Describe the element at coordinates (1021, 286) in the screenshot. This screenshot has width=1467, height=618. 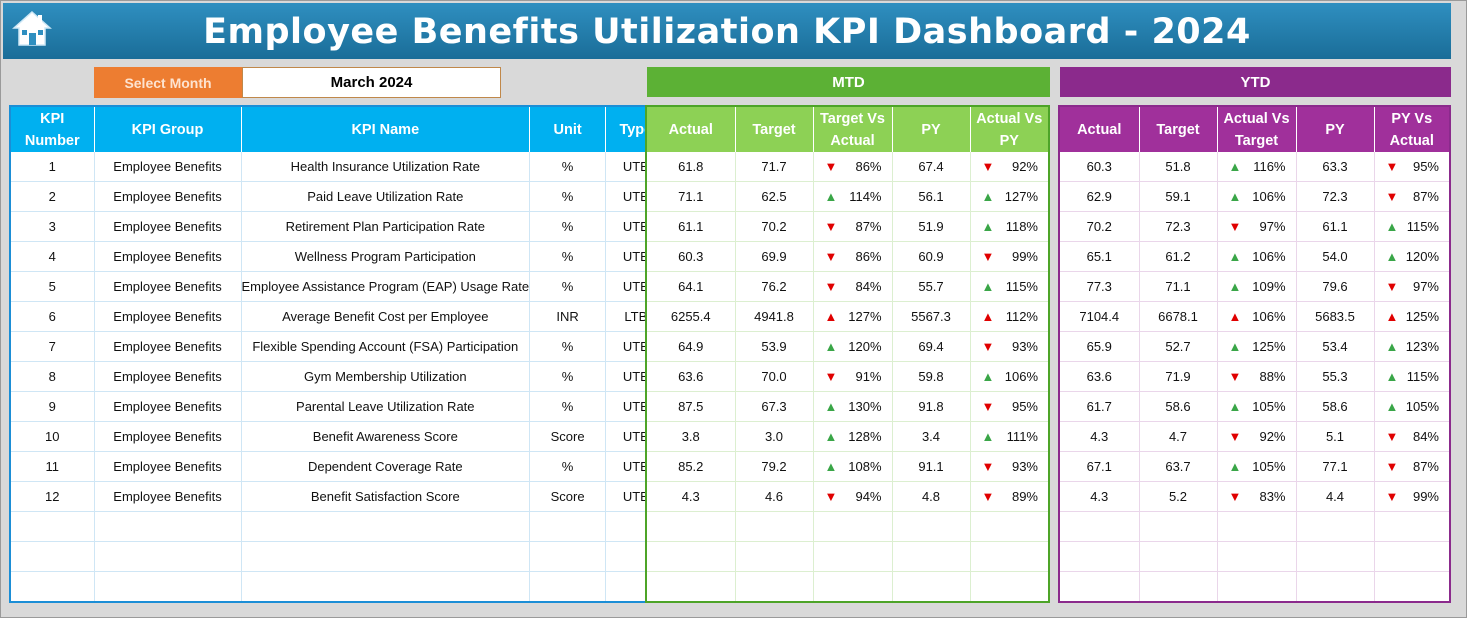
I see `mtd-actual-vs-py-percent: 115%` at that location.